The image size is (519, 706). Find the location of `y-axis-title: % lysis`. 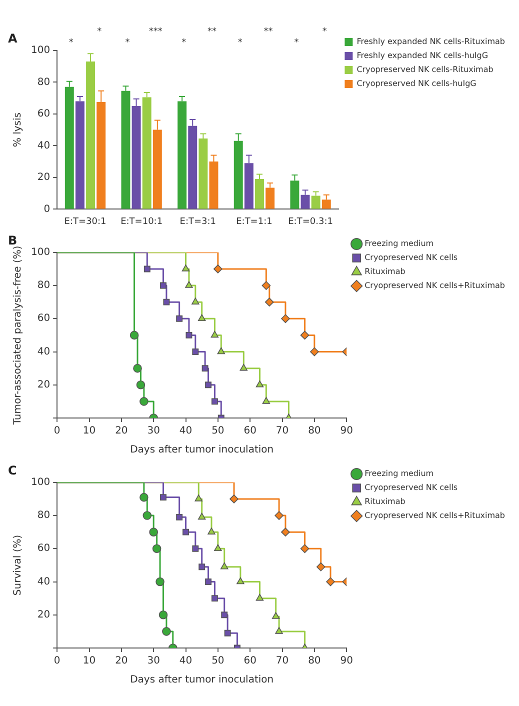

y-axis-title: % lysis is located at coordinates (18, 130).